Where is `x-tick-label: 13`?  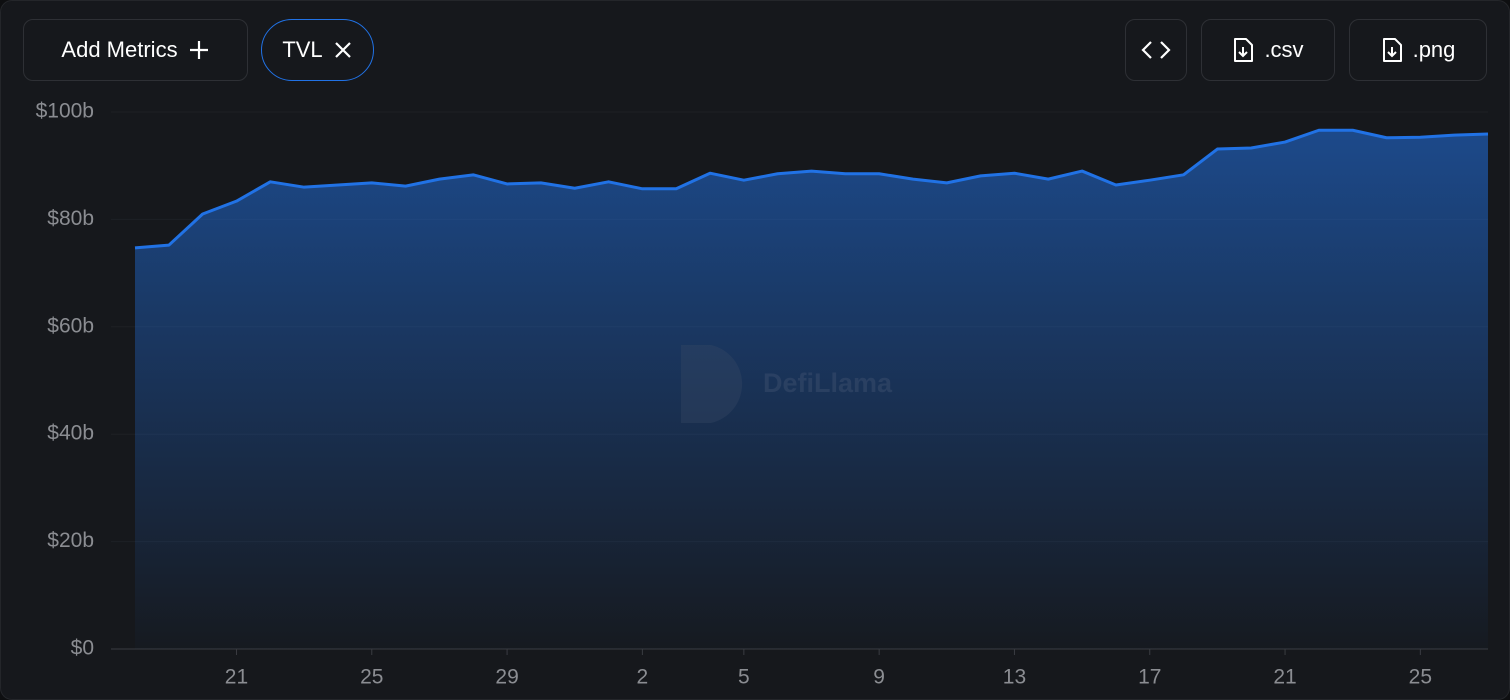 x-tick-label: 13 is located at coordinates (1014, 677).